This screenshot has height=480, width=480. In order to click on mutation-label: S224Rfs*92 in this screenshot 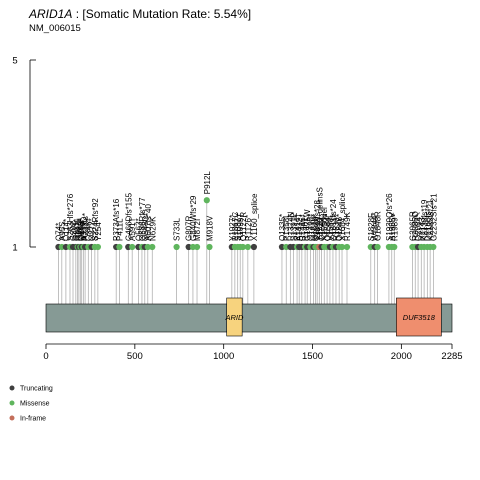, I will do `click(95, 219)`.